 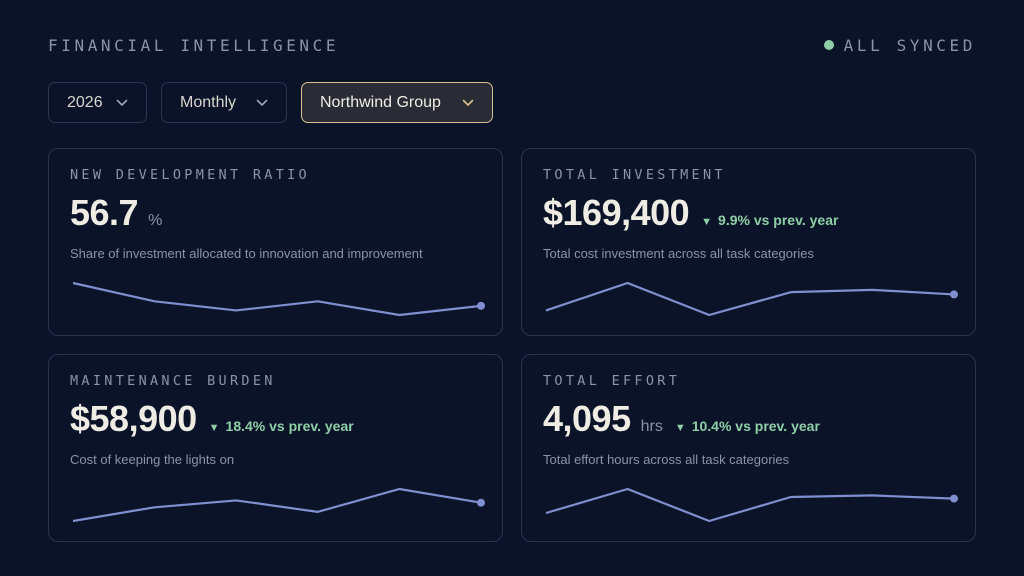 What do you see at coordinates (173, 381) in the screenshot?
I see `kpi-label: MAINTENANCE BURDEN` at bounding box center [173, 381].